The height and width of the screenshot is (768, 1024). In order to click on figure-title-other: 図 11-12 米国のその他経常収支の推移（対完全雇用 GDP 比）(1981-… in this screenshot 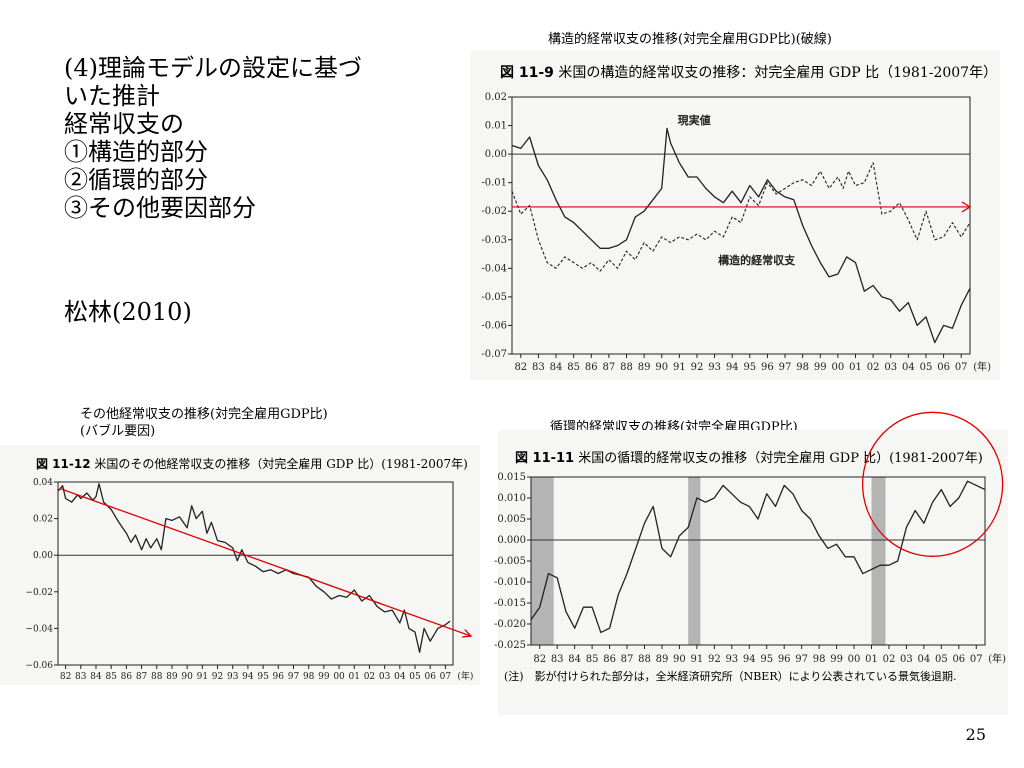, I will do `click(252, 463)`.